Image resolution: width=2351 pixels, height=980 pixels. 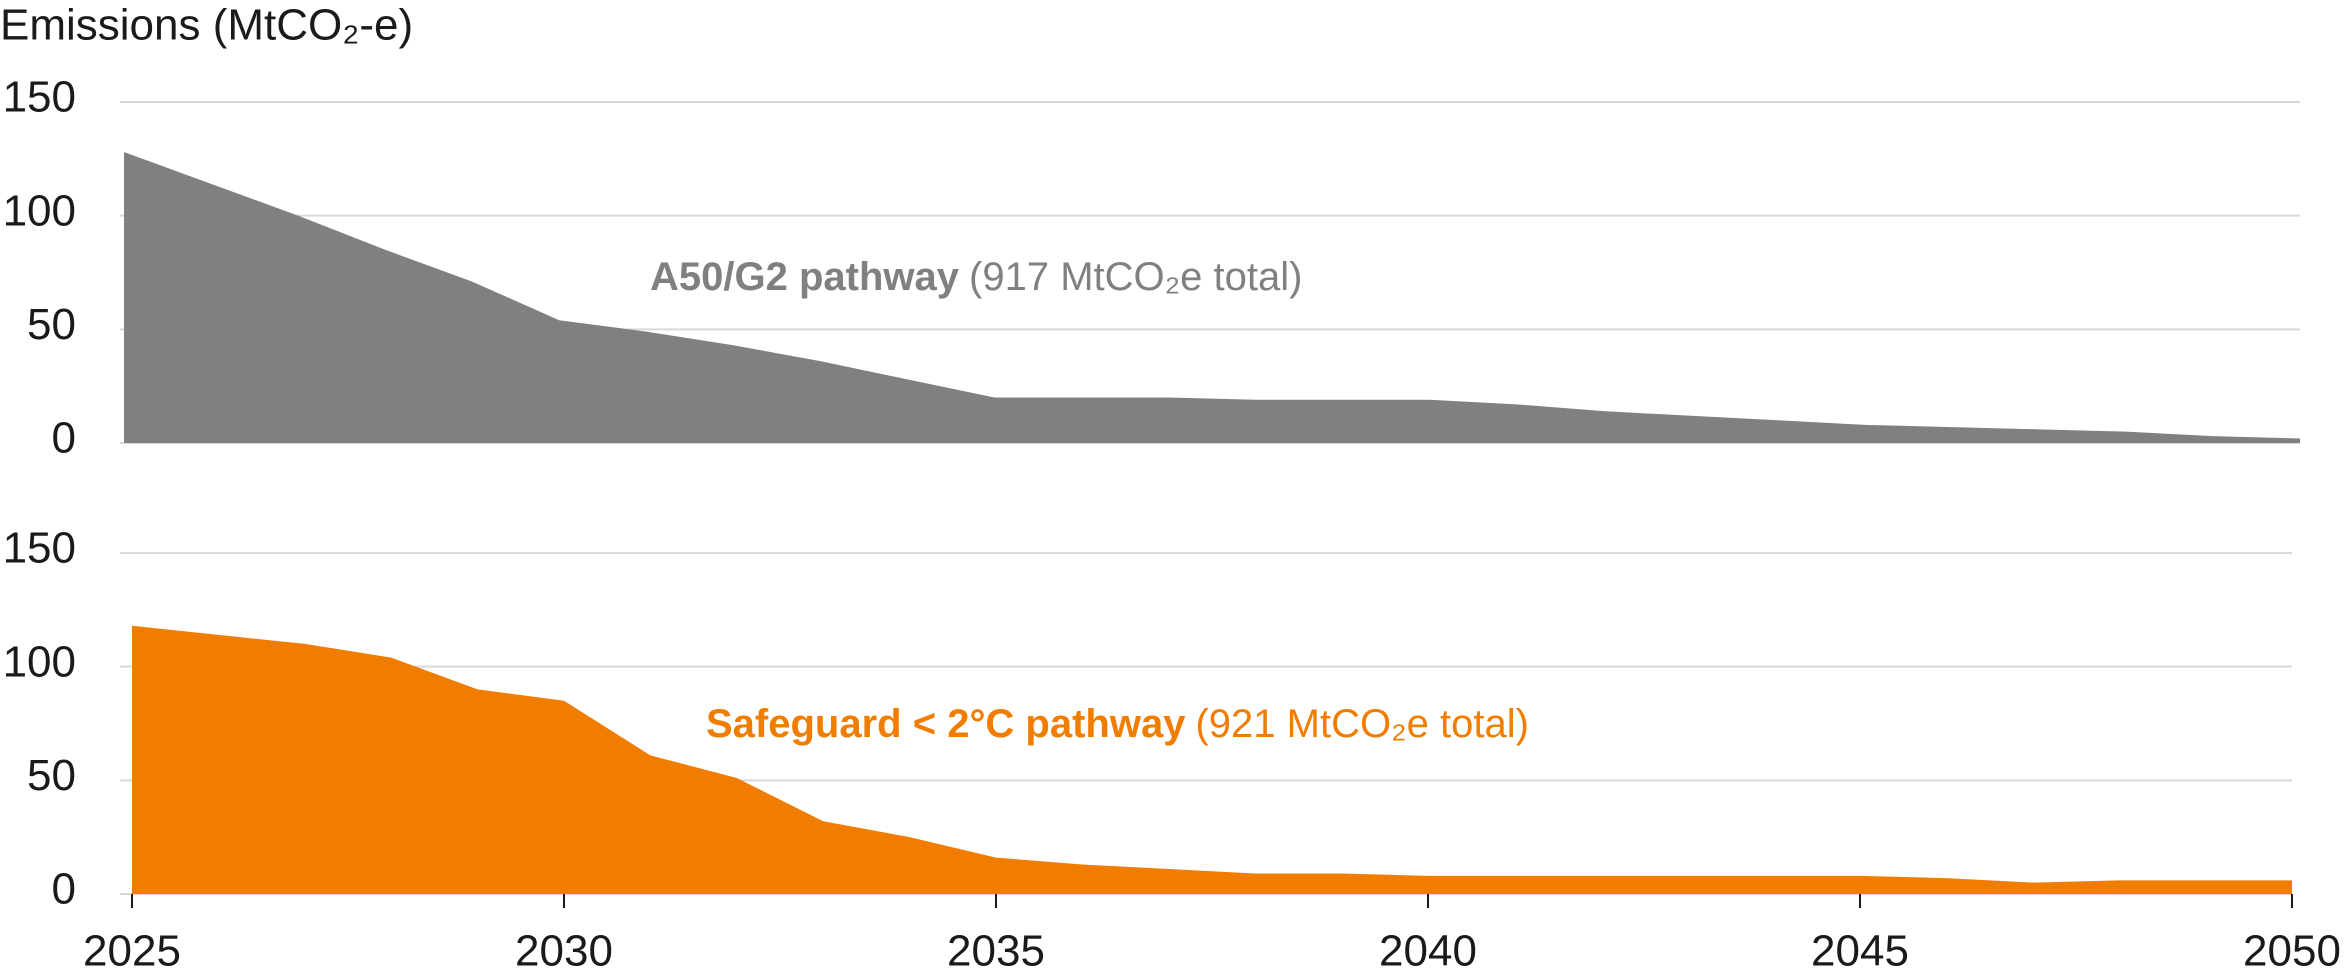 I want to click on x-tick-label: 2040, so click(x=1428, y=951).